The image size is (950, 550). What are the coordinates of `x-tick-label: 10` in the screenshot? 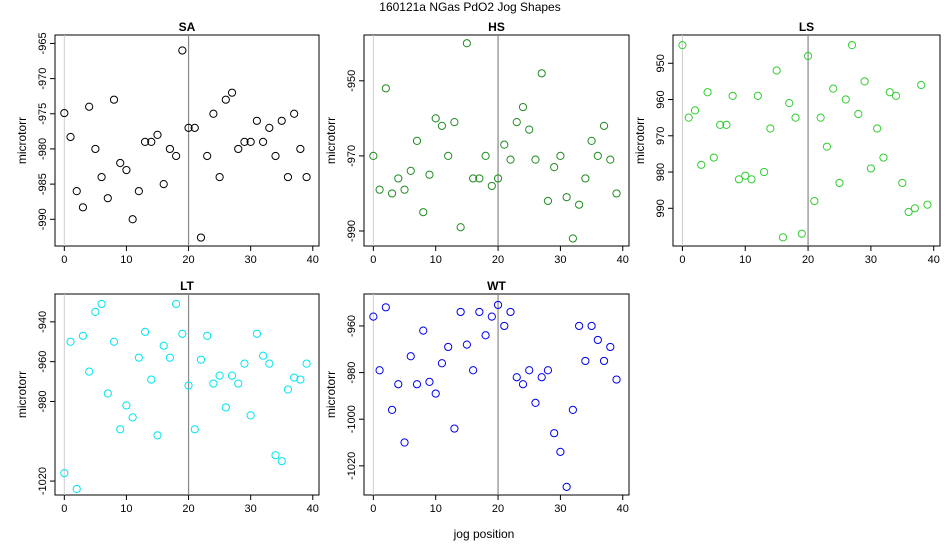 It's located at (126, 260).